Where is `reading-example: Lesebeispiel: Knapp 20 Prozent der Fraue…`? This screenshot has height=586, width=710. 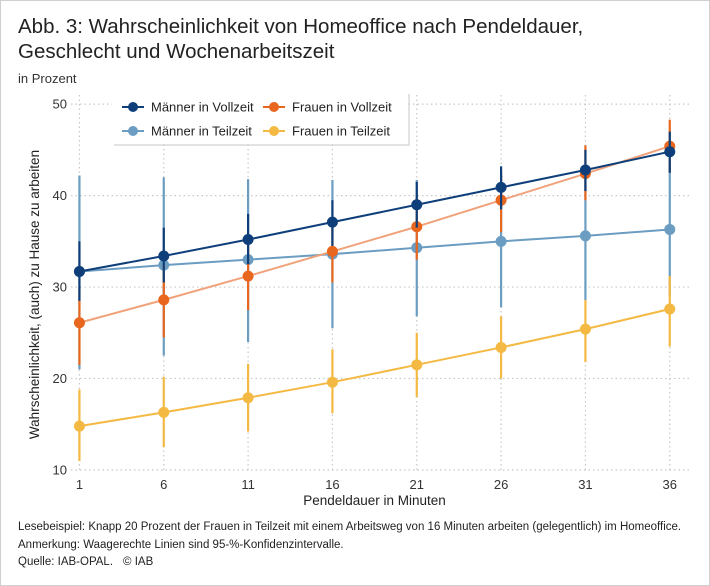
reading-example: Lesebeispiel: Knapp 20 Prozent der Fraue… is located at coordinates (350, 527).